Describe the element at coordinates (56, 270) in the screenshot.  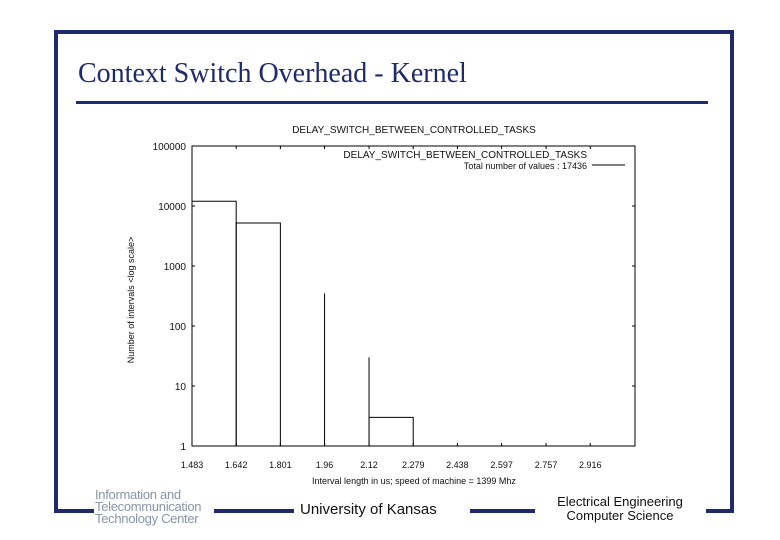
I see `frame-left-border` at that location.